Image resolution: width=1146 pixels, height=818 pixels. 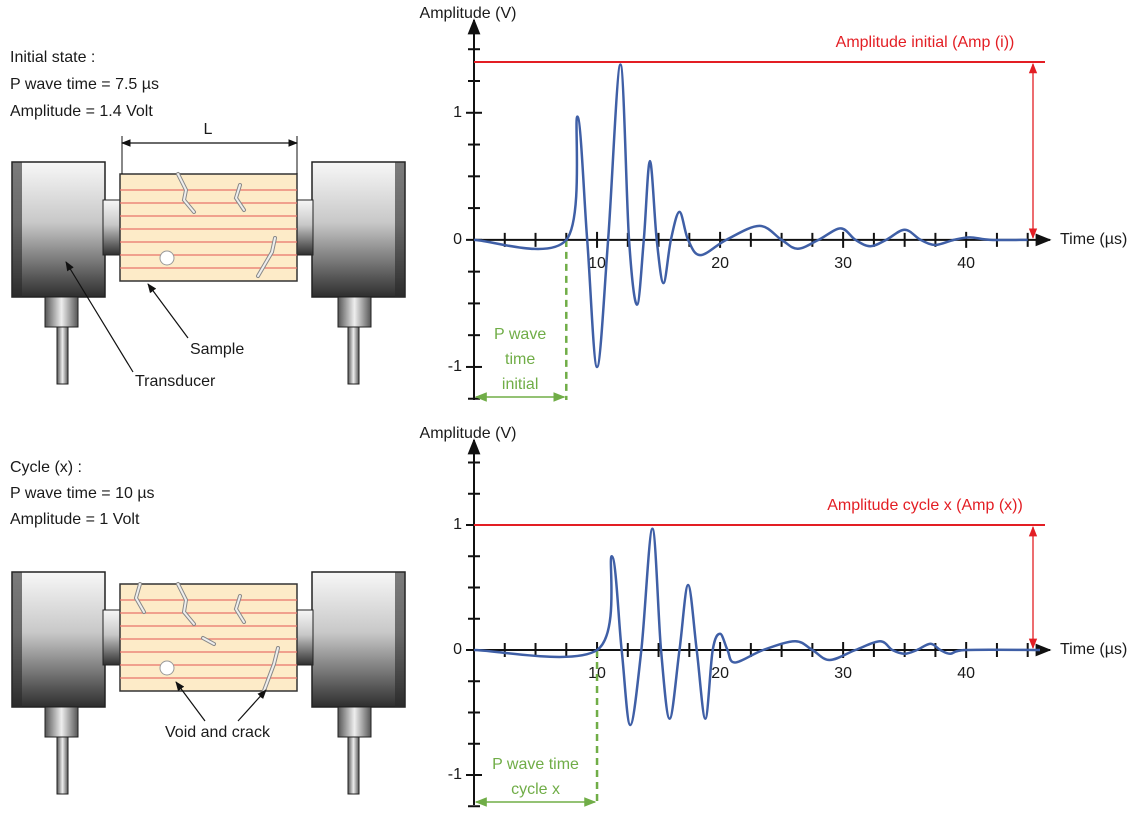 I want to click on length-label: L, so click(x=208, y=129).